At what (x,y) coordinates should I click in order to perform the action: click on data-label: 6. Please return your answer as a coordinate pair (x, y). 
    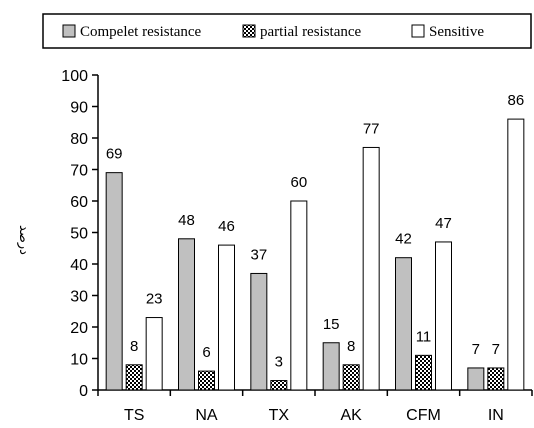
    Looking at the image, I should click on (206, 352).